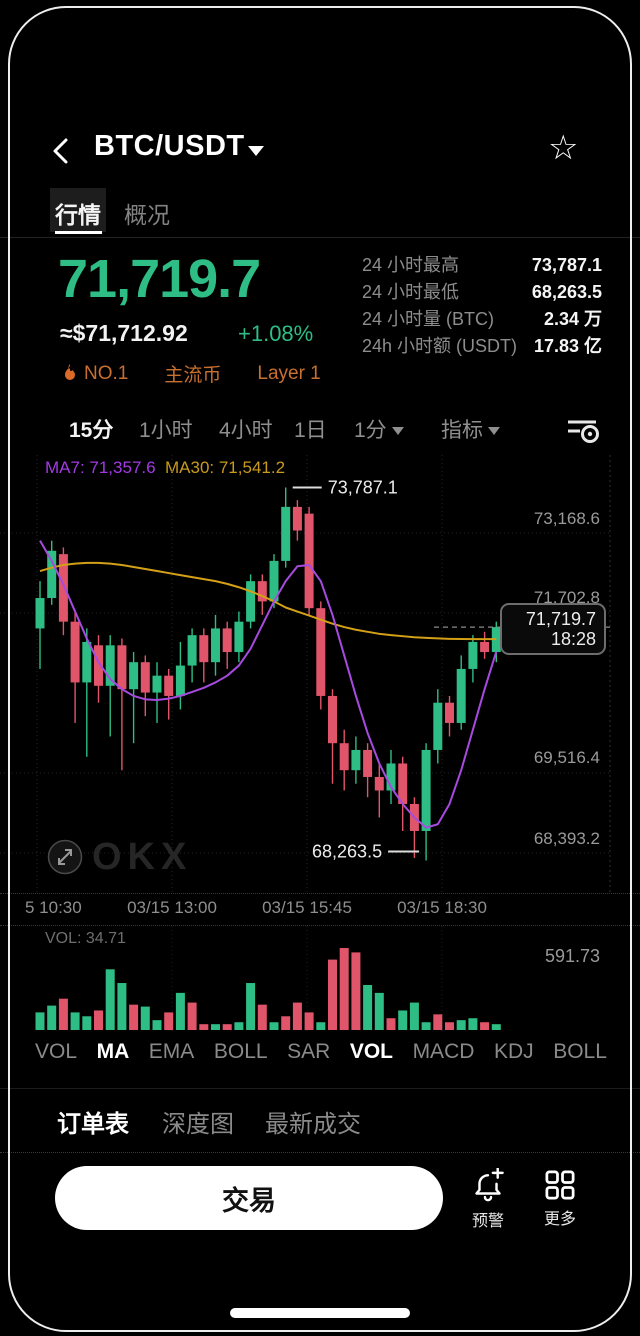 The height and width of the screenshot is (1336, 640). I want to click on tab-highlight, so click(78, 210).